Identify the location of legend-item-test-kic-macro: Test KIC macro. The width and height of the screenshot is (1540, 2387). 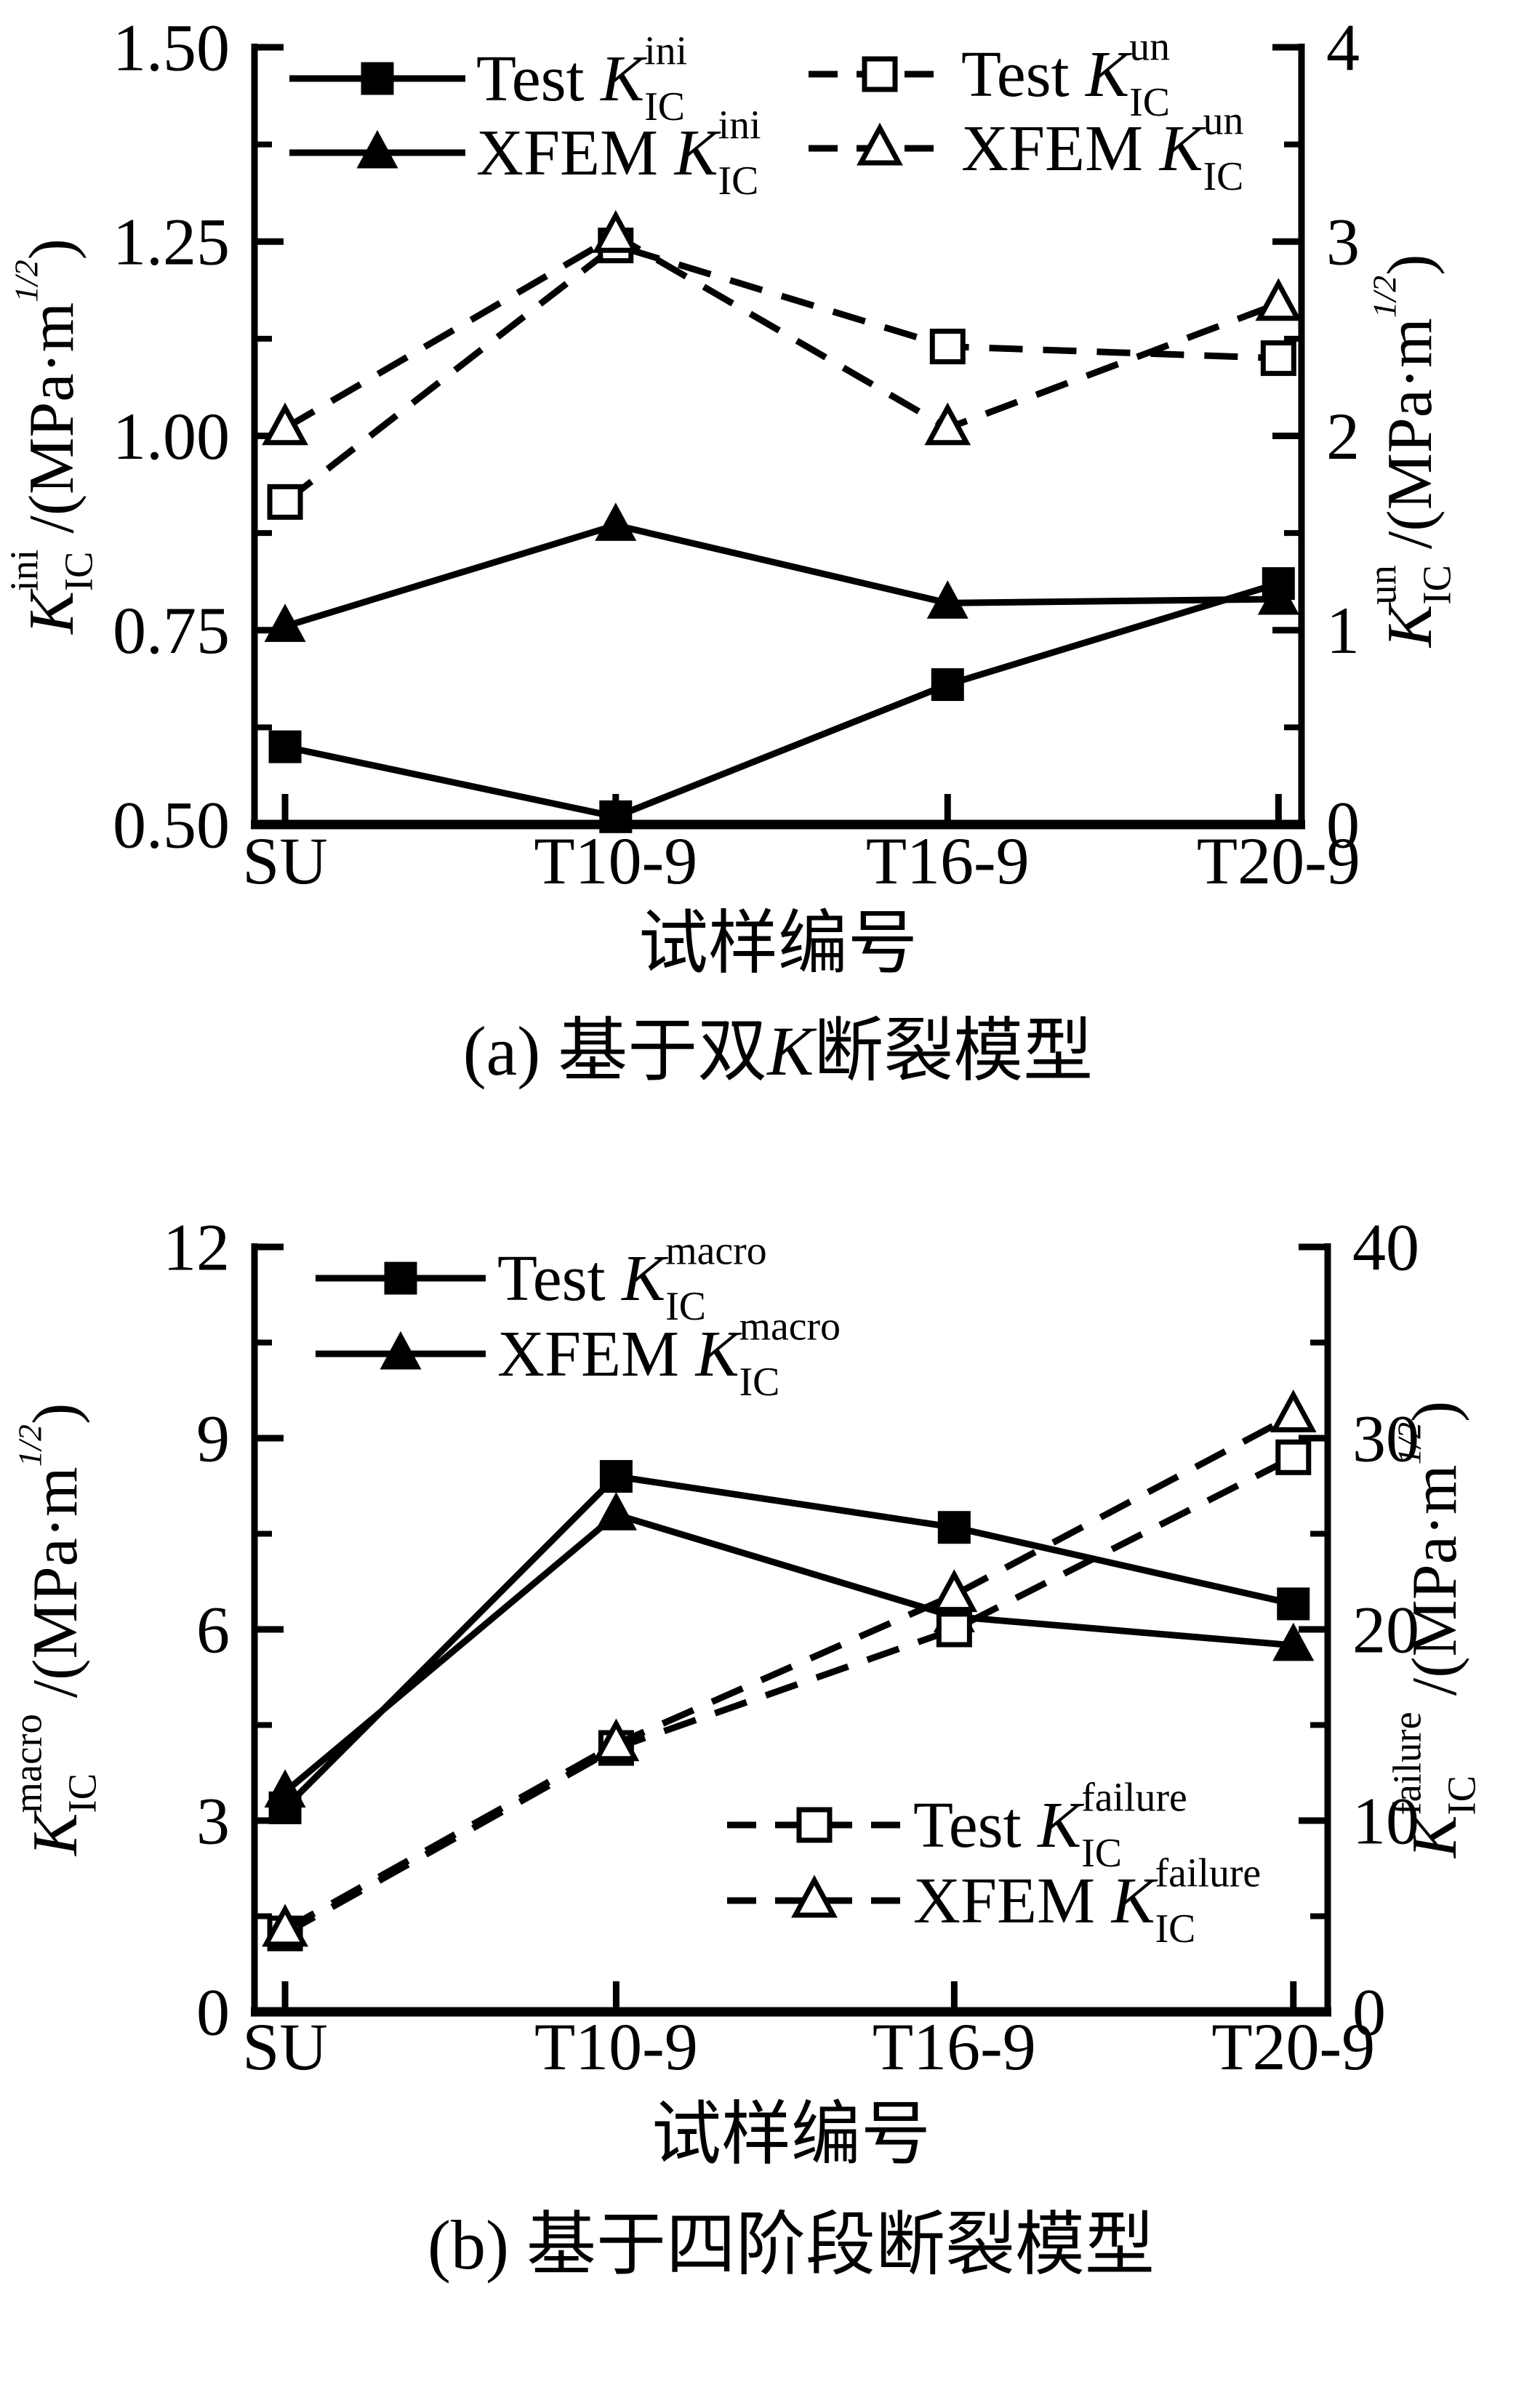
(541, 1279).